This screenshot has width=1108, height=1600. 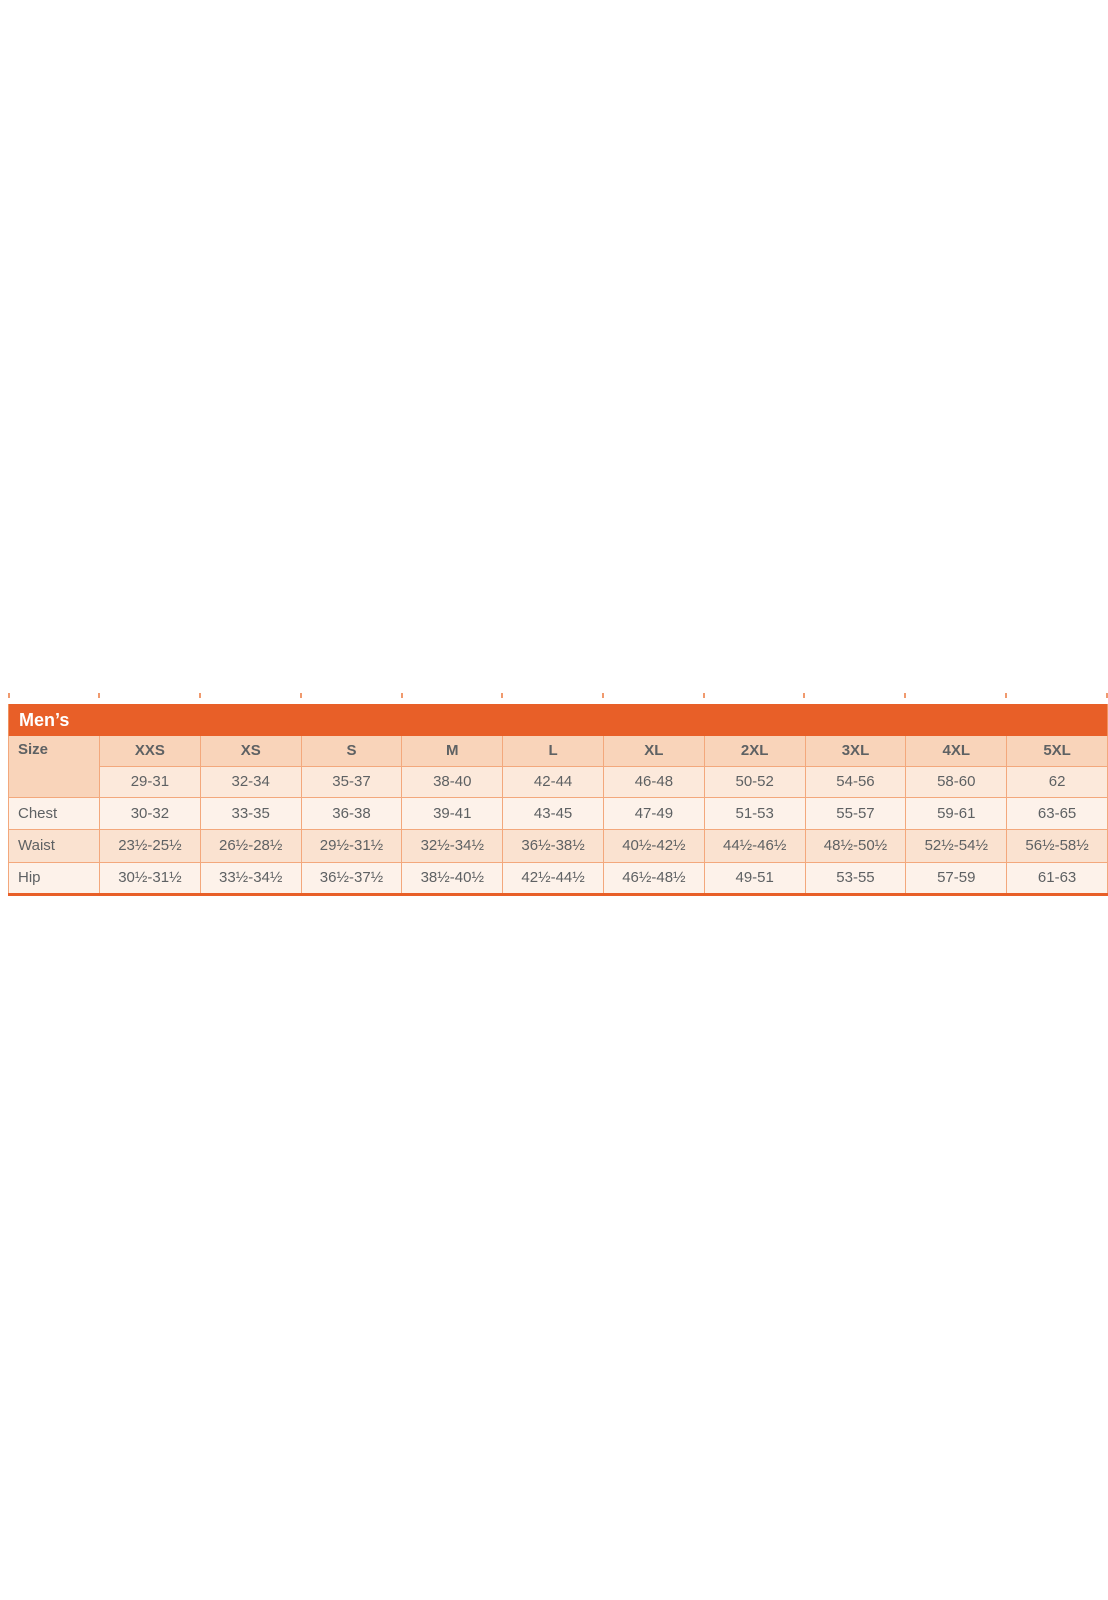 I want to click on table-title-row: Men’s, so click(x=558, y=720).